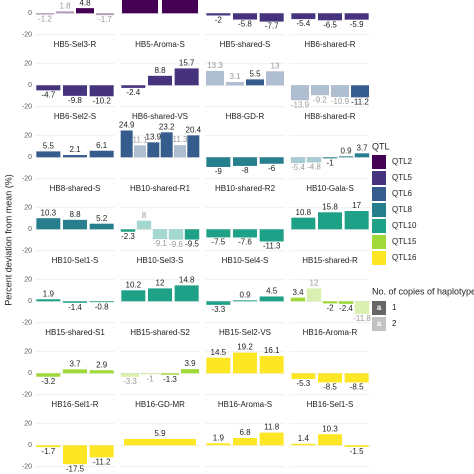 Image resolution: width=474 pixels, height=474 pixels. What do you see at coordinates (357, 451) in the screenshot?
I see `value-label: -1.5` at bounding box center [357, 451].